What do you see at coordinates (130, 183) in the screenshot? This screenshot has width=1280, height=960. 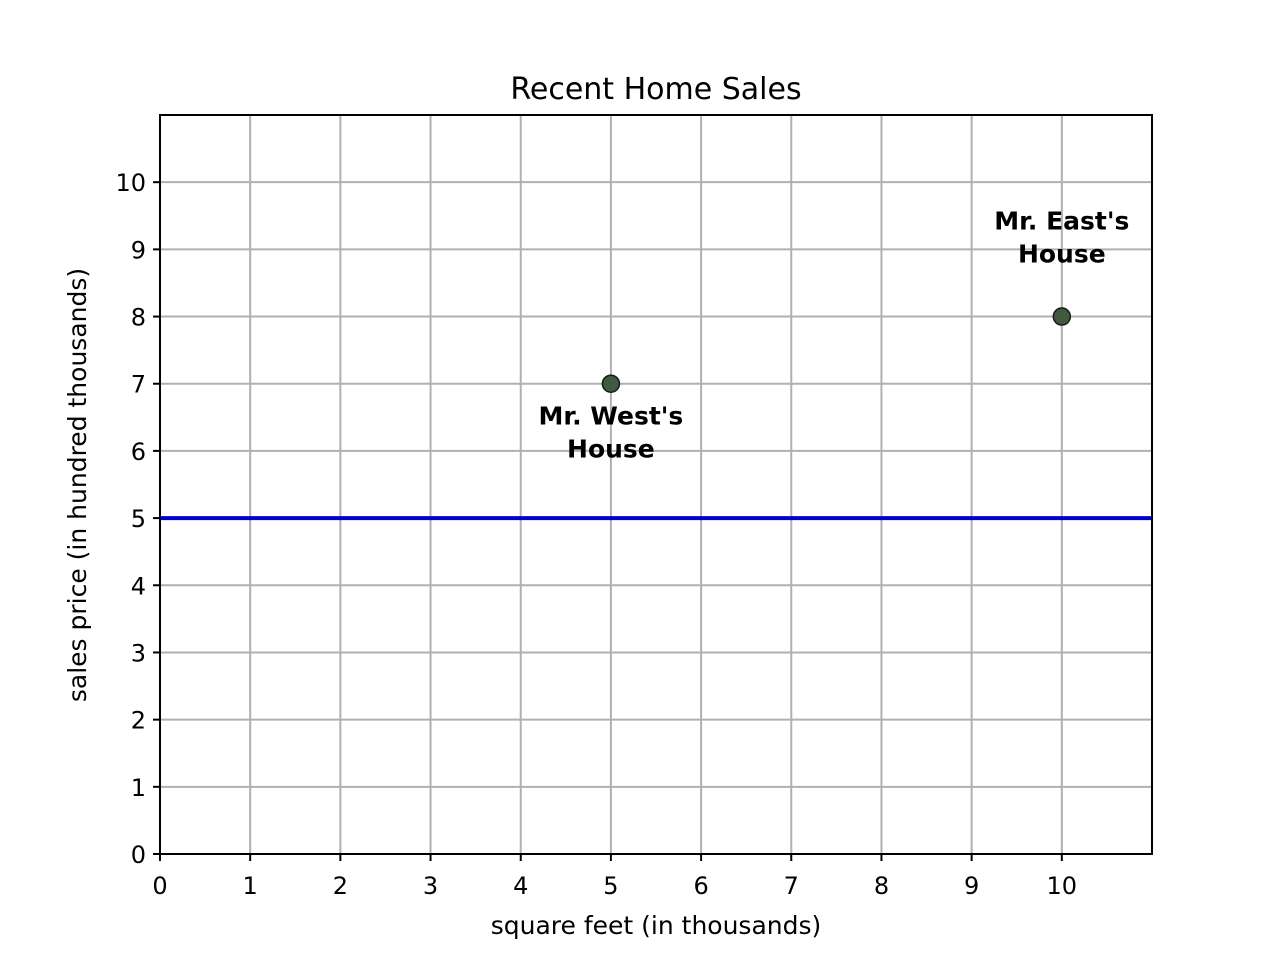 I see `y-tick-label: 10` at bounding box center [130, 183].